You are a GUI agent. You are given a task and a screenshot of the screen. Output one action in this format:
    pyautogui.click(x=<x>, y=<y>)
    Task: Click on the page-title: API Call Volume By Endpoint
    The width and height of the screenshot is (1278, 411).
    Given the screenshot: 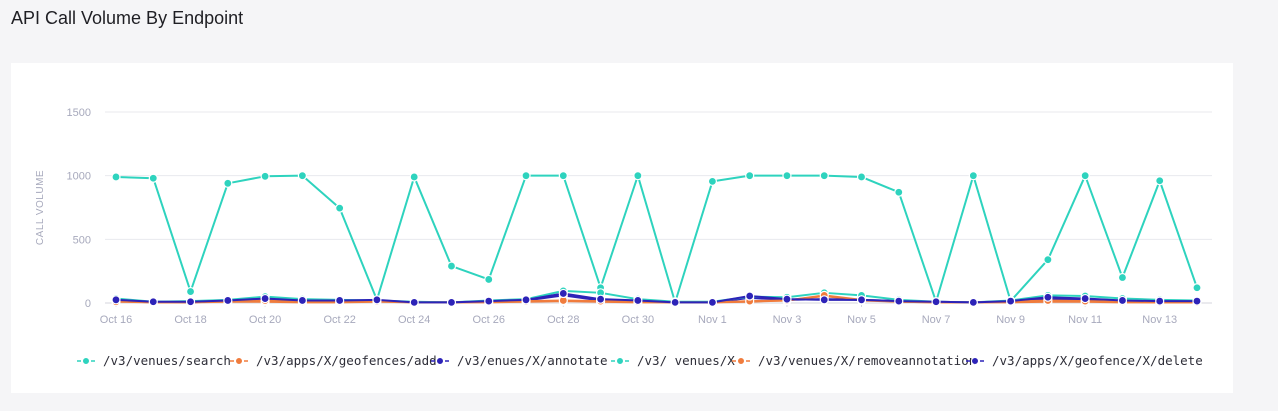 What is the action you would take?
    pyautogui.click(x=127, y=18)
    